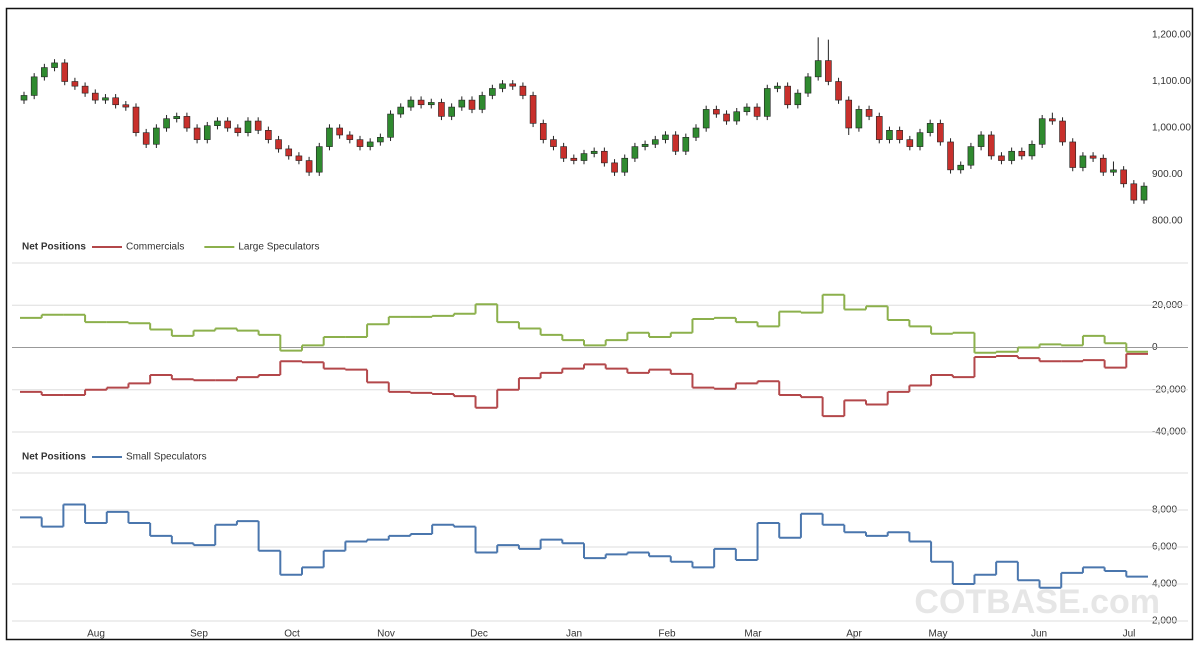 This screenshot has height=645, width=1200. Describe the element at coordinates (1167, 221) in the screenshot. I see `y-tick-label: 800.00` at that location.